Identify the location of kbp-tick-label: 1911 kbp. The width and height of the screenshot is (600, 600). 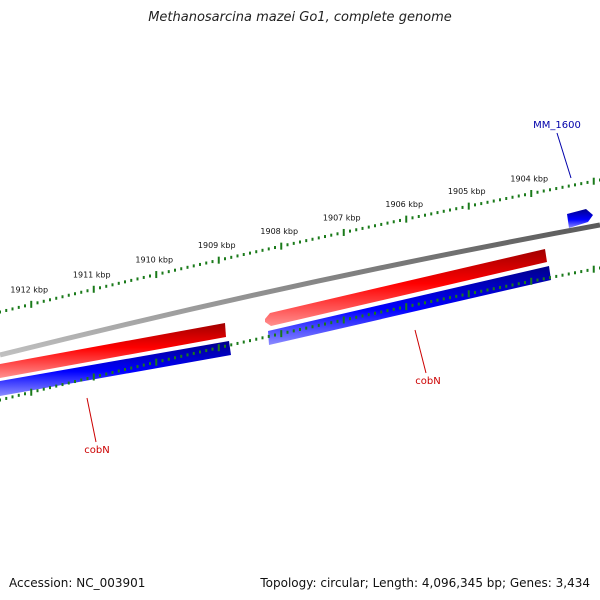
(92, 274).